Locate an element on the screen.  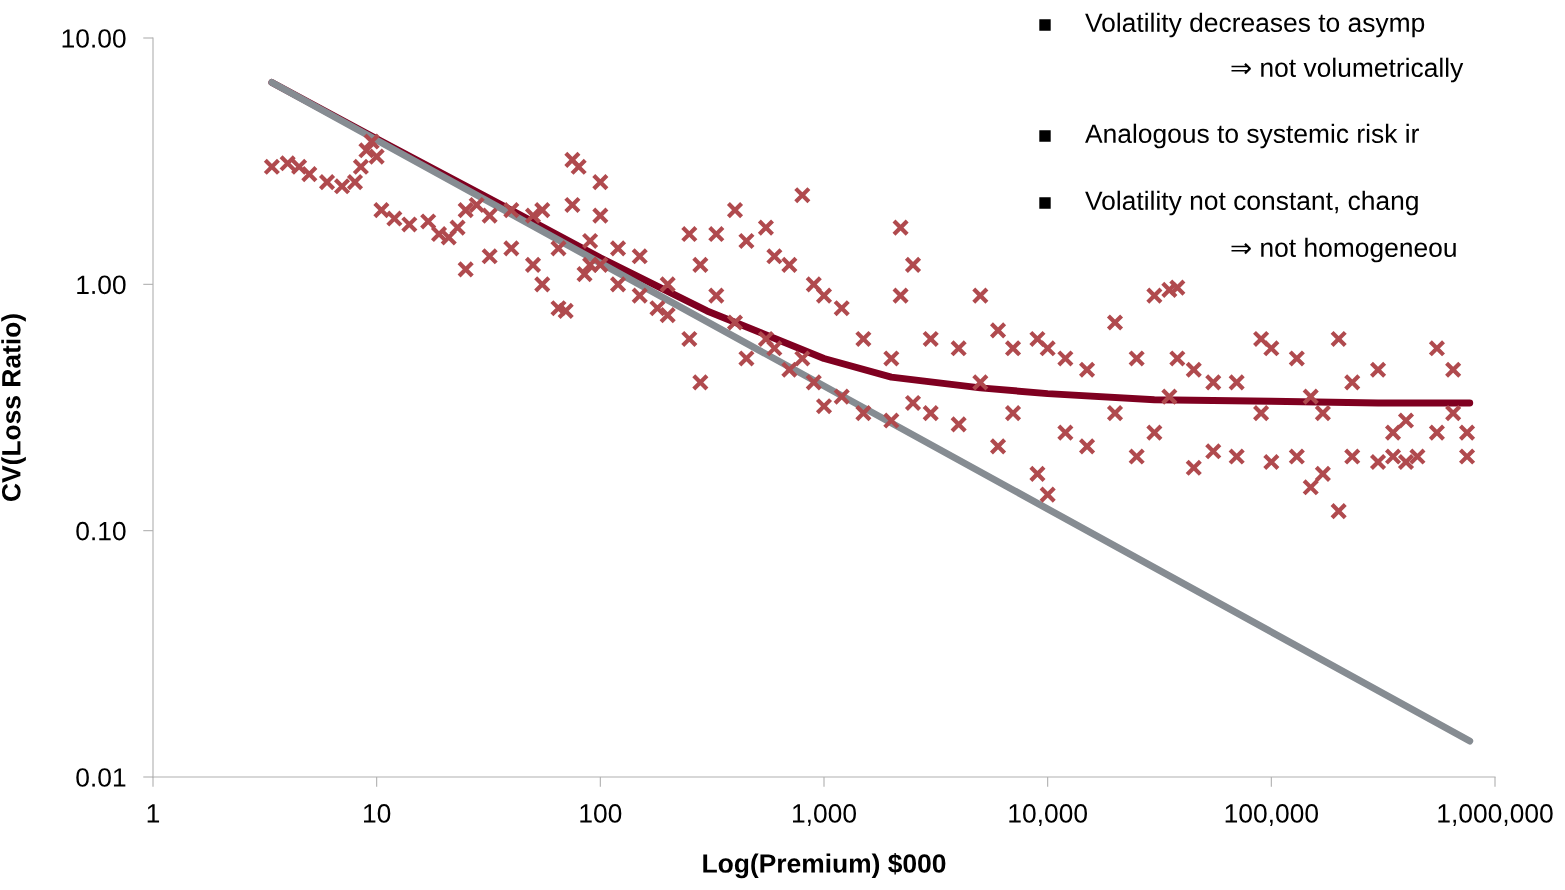
annotation: ⇒ not homogeneou is located at coordinates (1343, 250).